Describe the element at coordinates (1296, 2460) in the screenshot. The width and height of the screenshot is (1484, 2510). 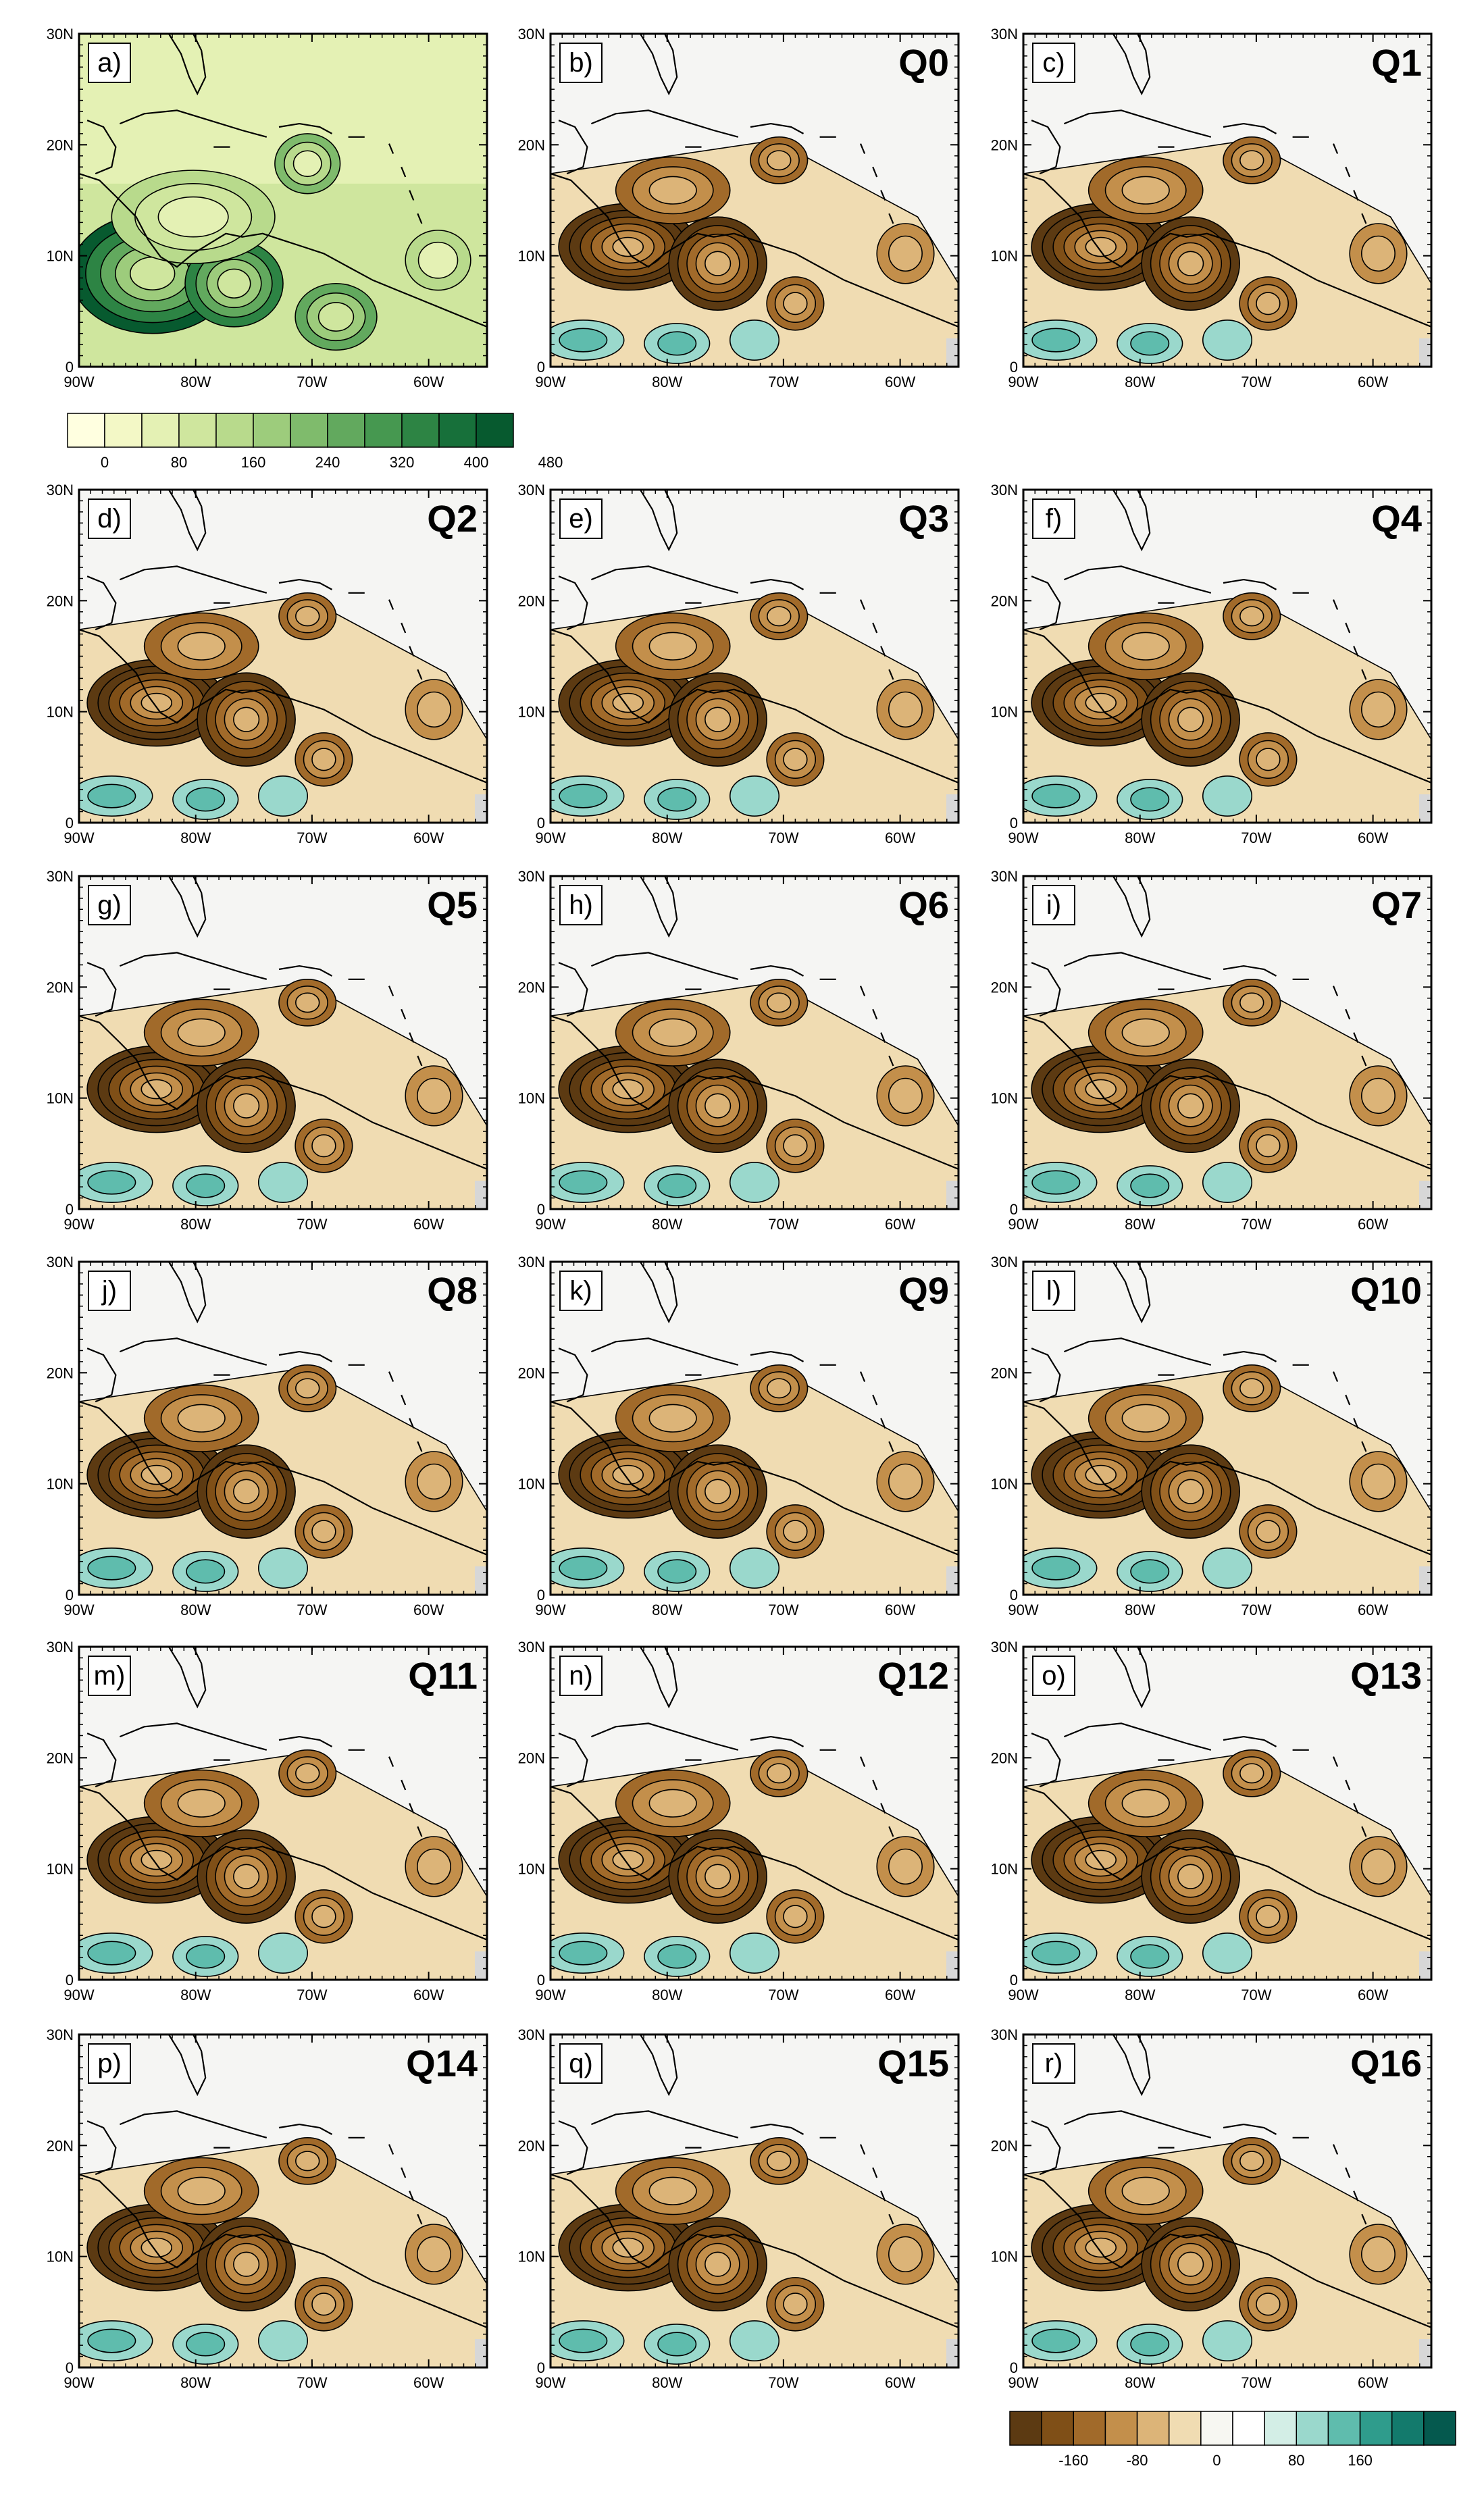
I see `colorbar-label: 80` at that location.